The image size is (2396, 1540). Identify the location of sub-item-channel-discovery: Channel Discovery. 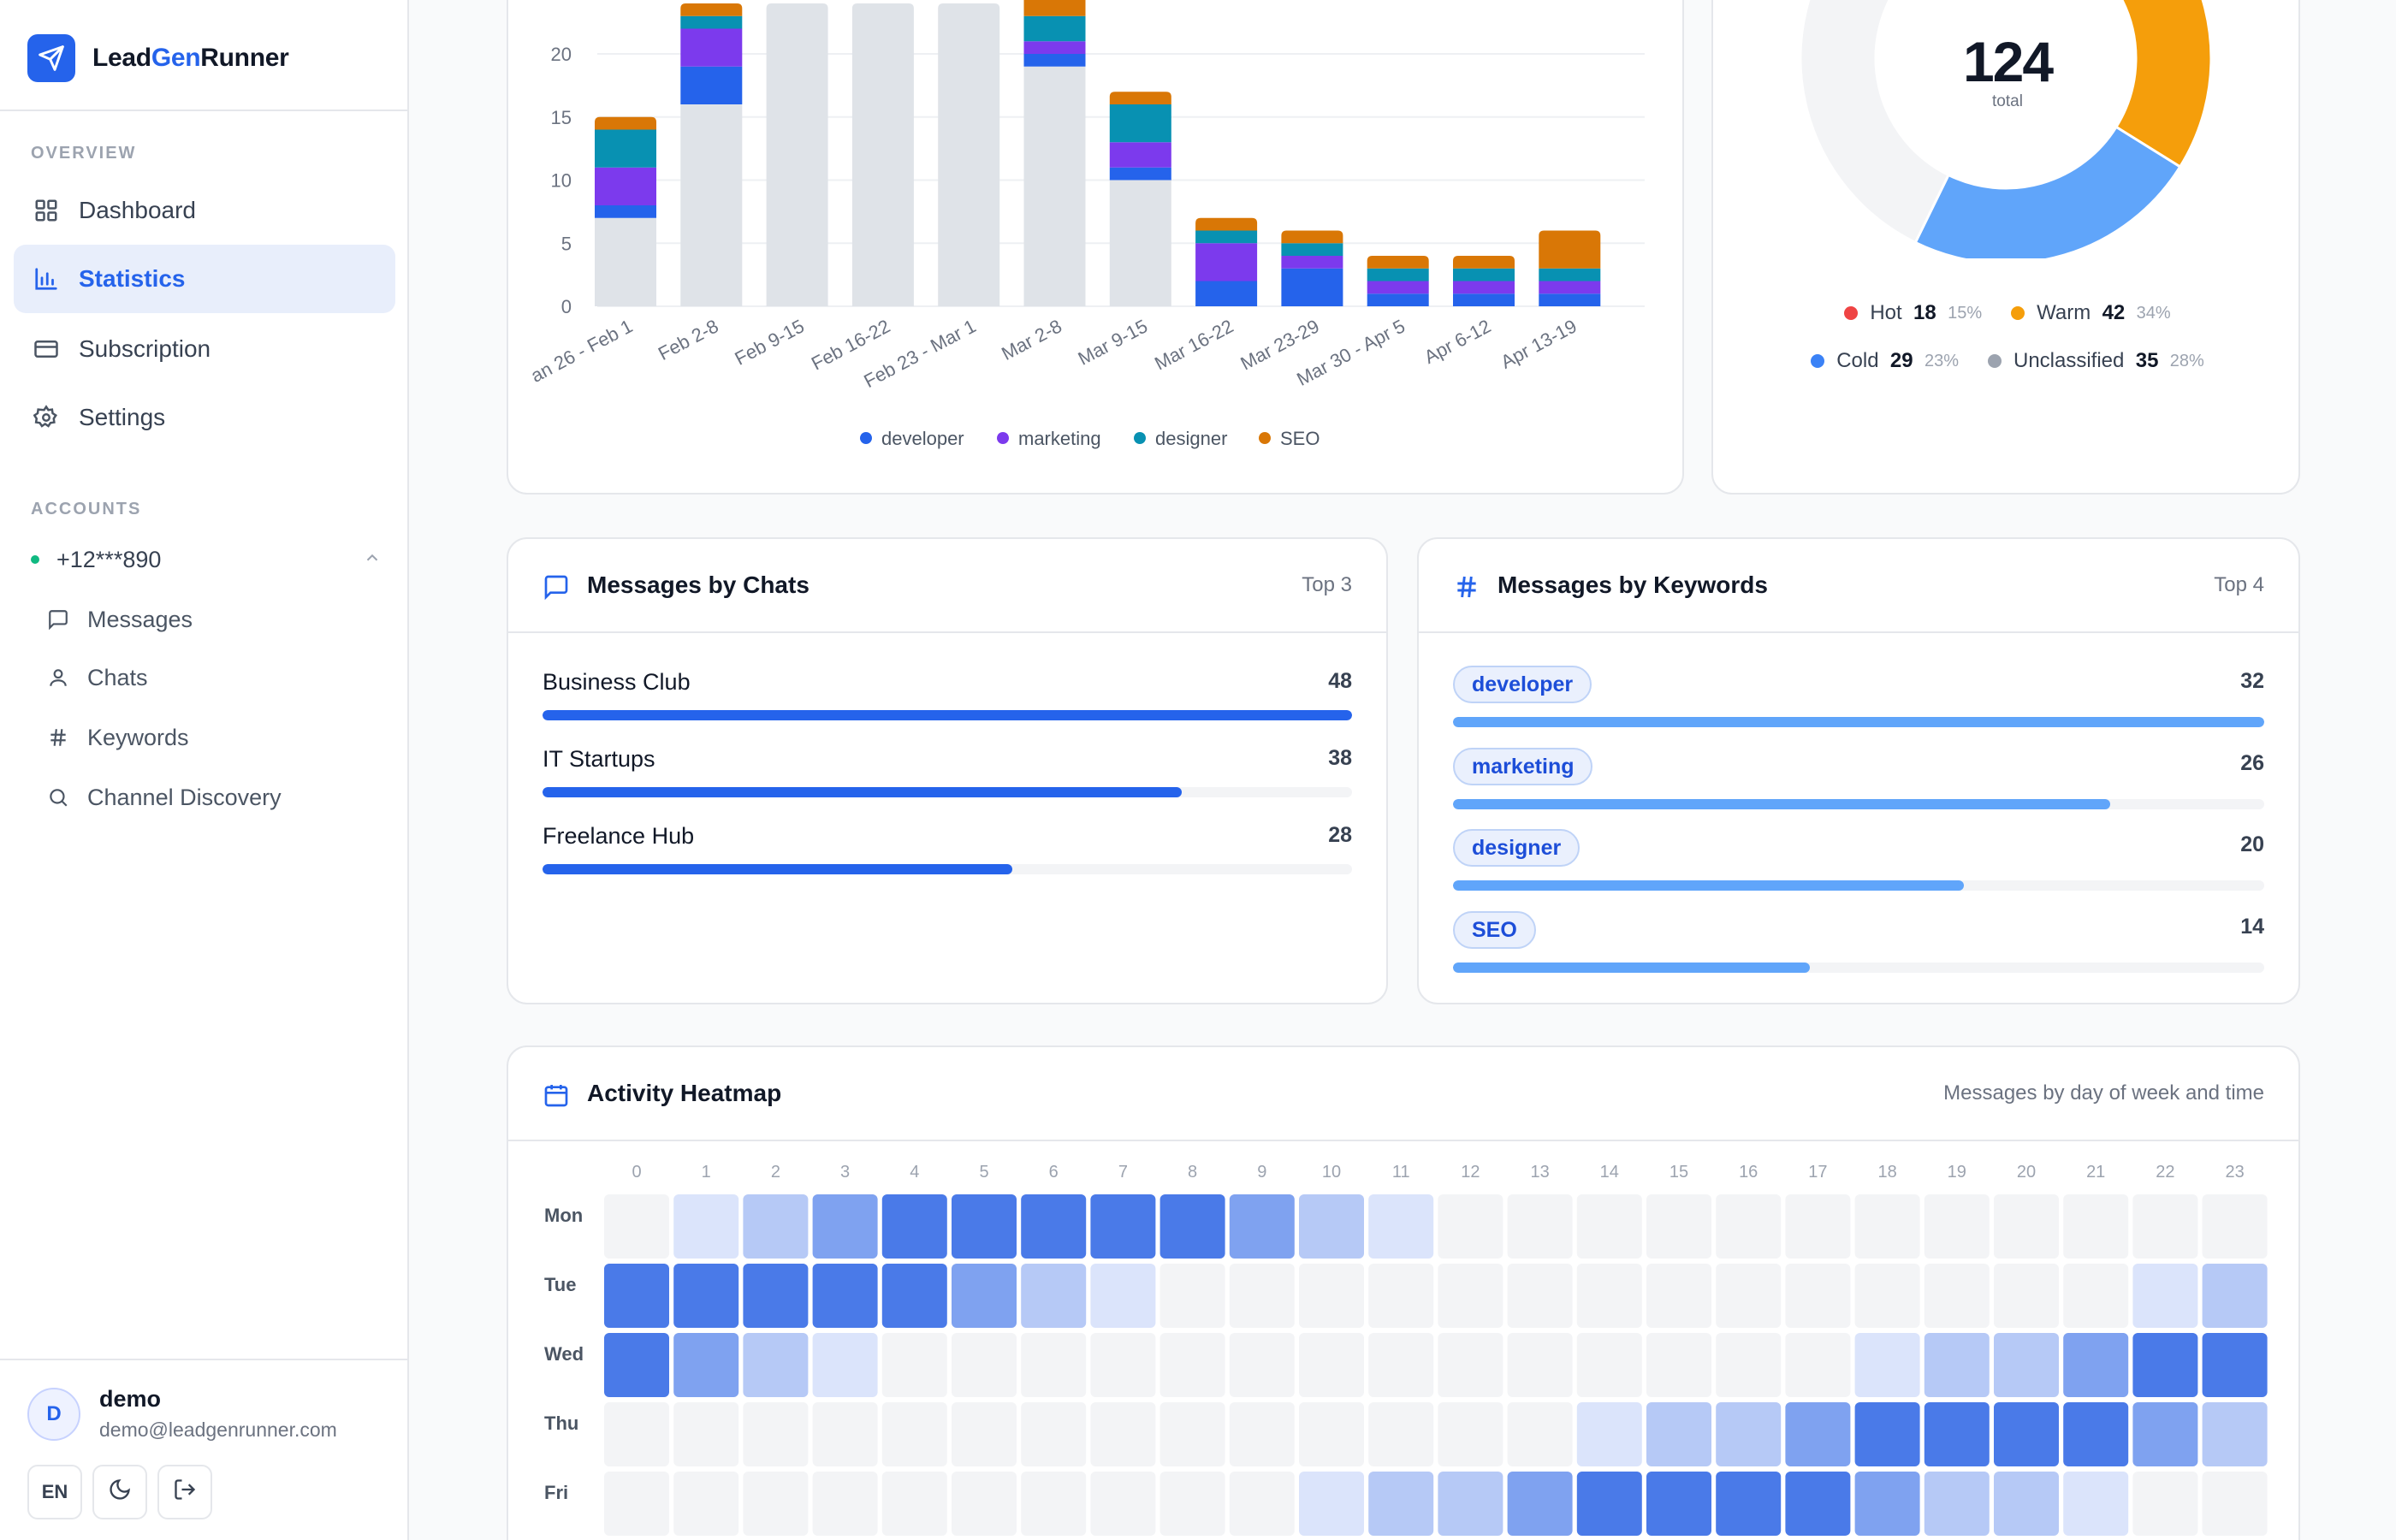
(163, 797).